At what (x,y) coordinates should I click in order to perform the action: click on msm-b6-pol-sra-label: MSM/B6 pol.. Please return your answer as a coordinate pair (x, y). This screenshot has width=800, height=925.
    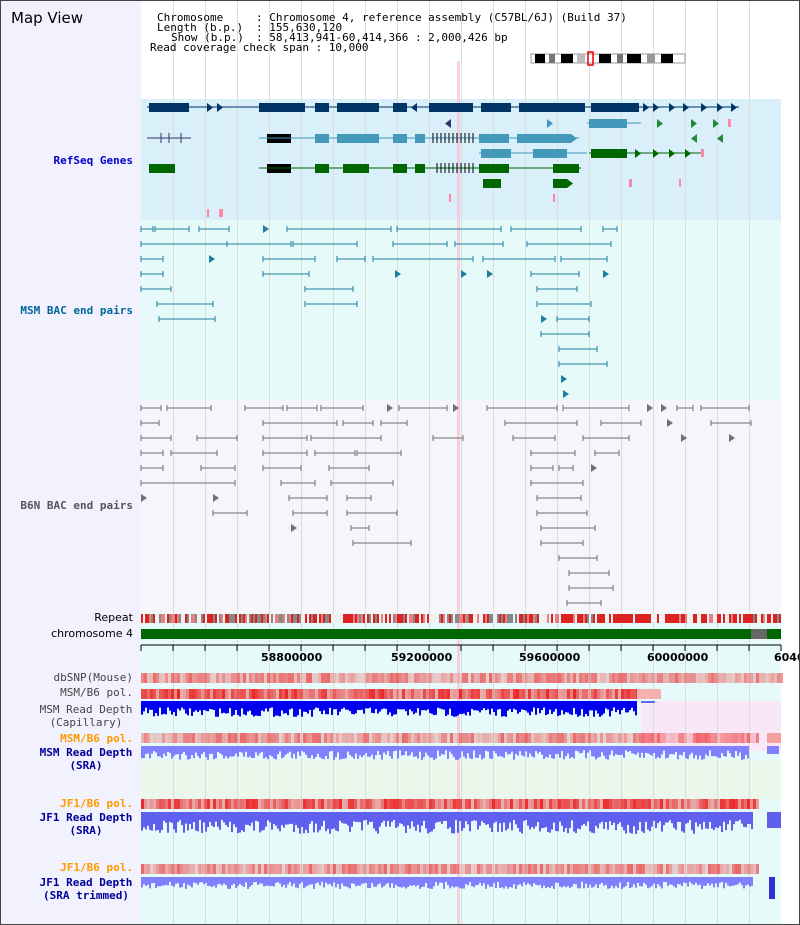
    Looking at the image, I should click on (96, 738).